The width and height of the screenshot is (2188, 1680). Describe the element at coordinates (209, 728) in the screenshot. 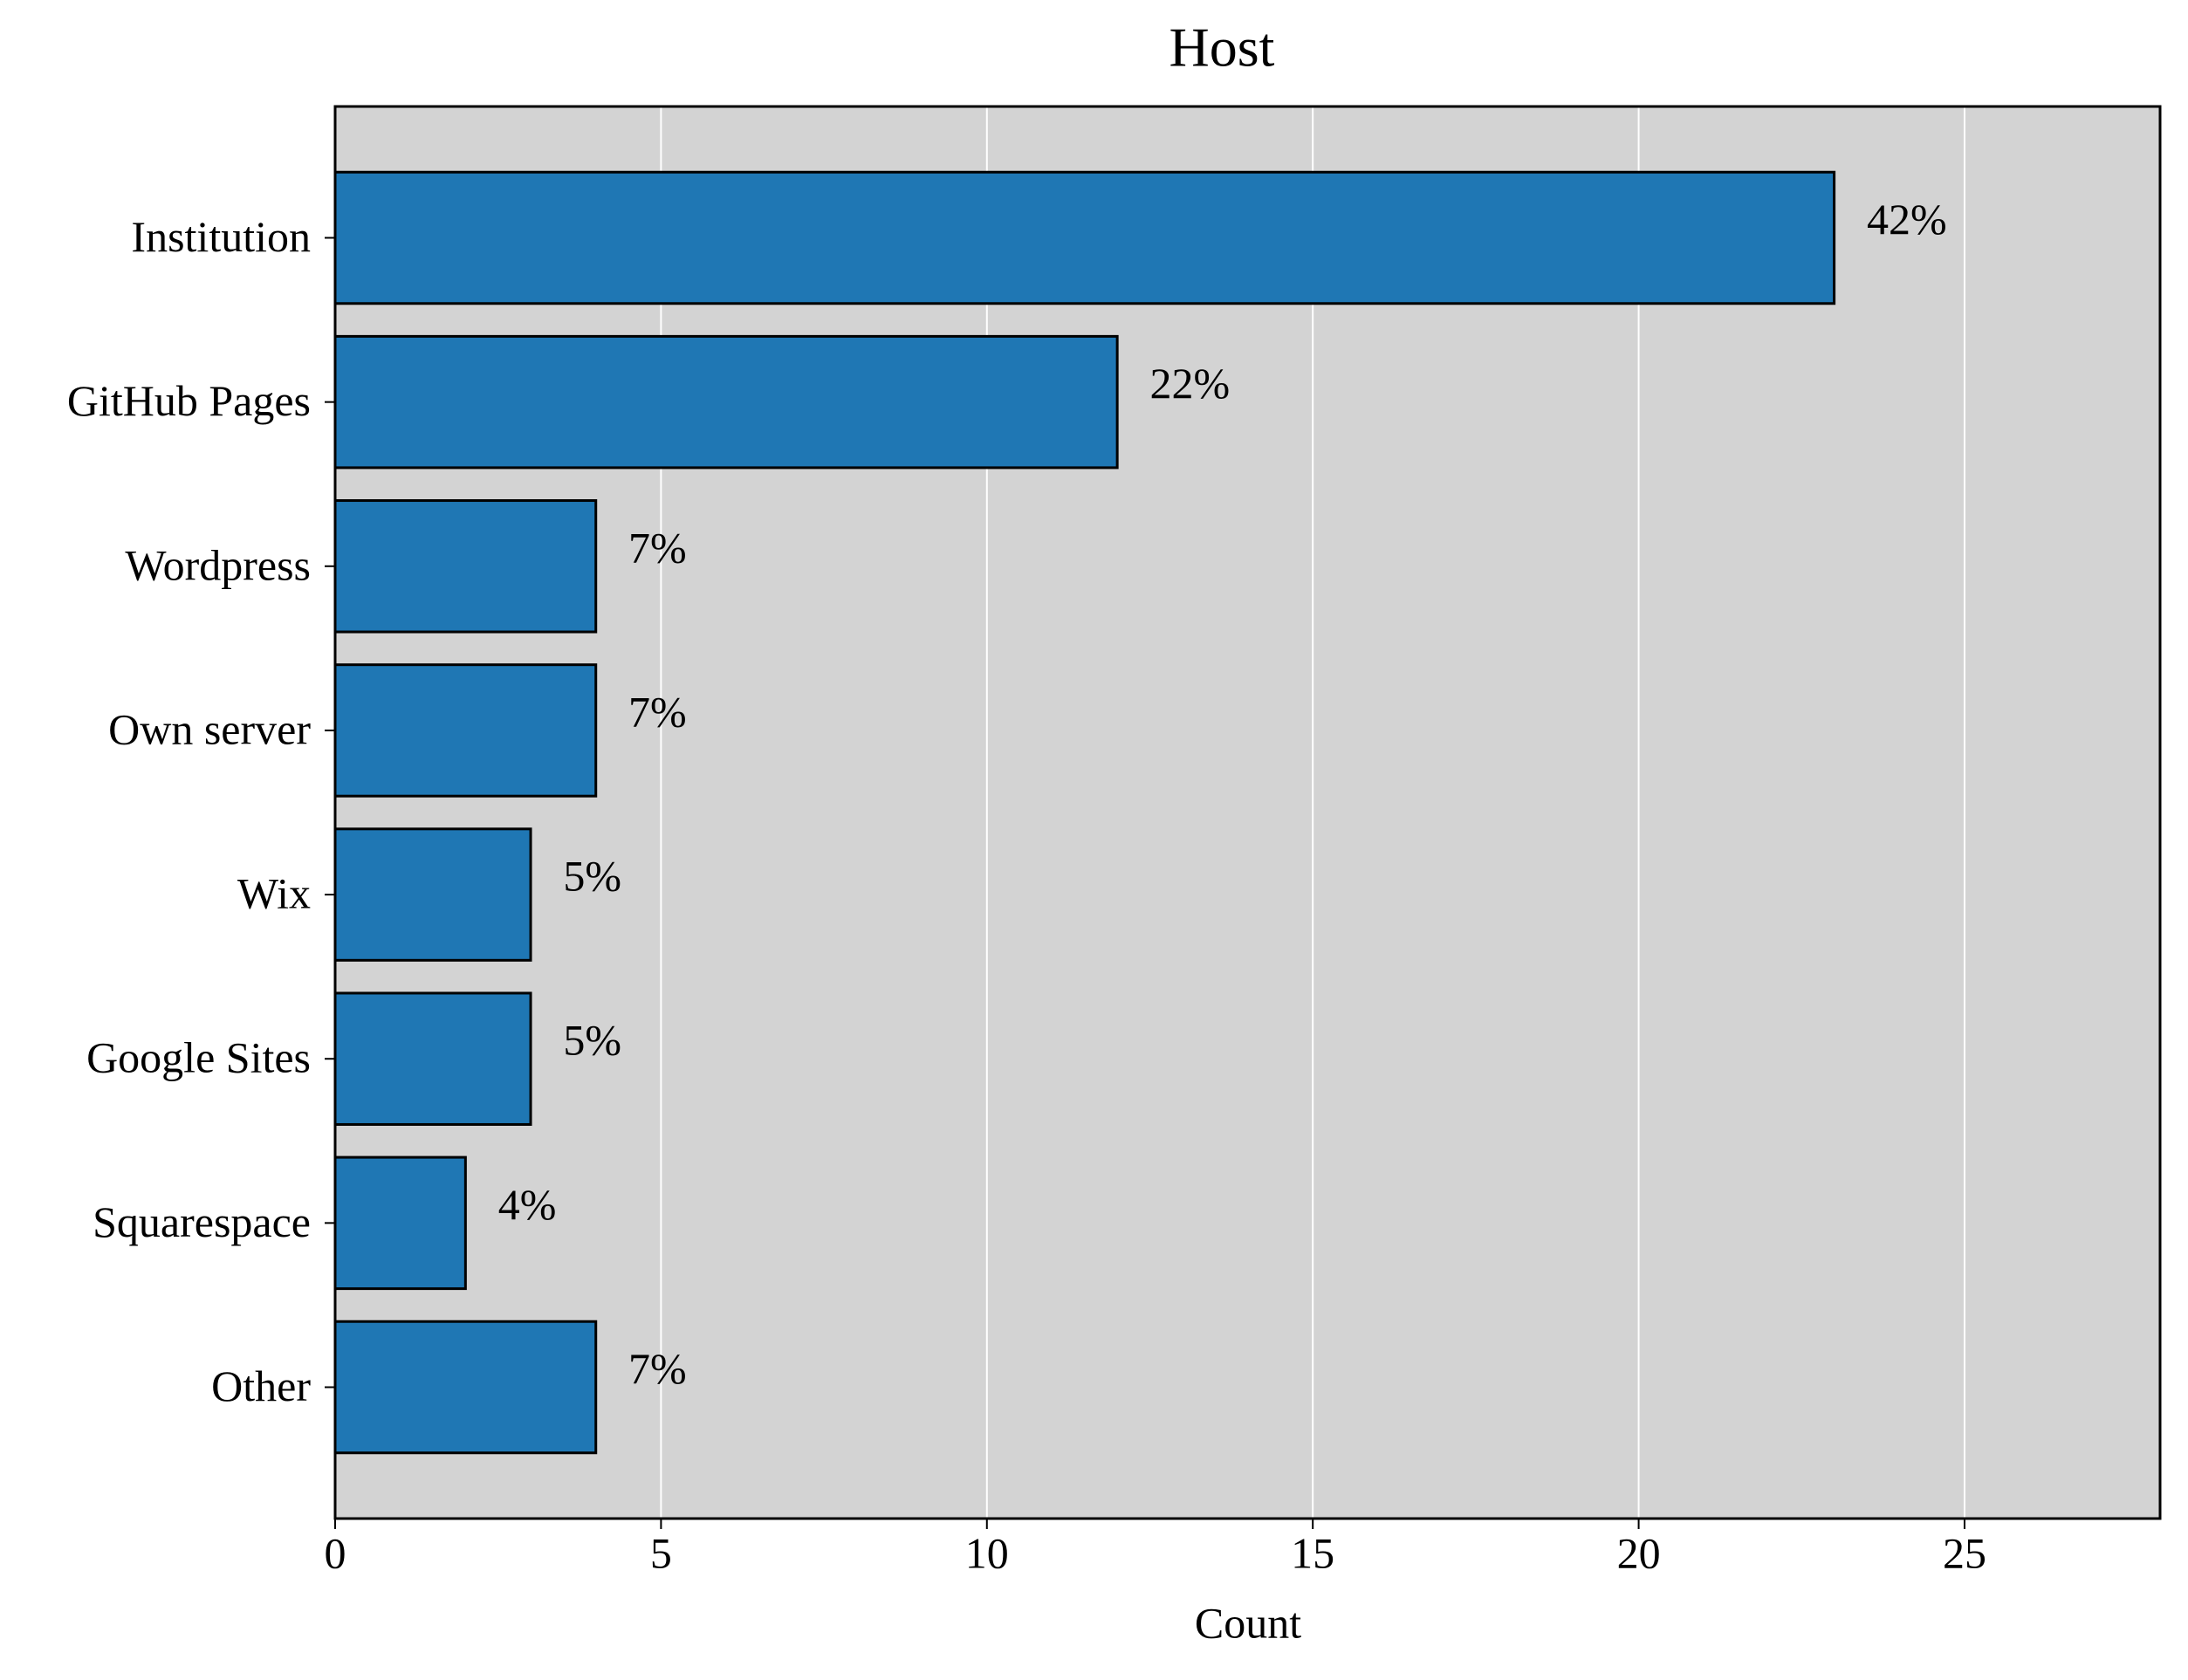

I see `y-tick-label: Own server` at that location.